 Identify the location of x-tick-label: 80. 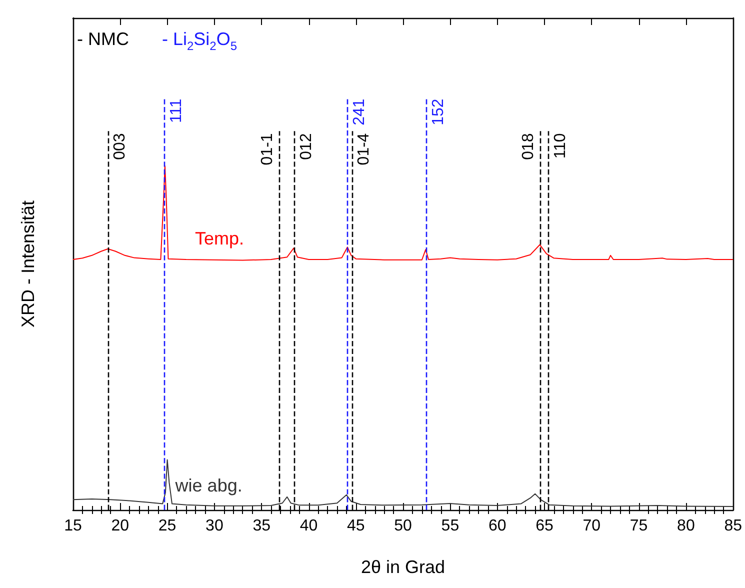
(686, 526).